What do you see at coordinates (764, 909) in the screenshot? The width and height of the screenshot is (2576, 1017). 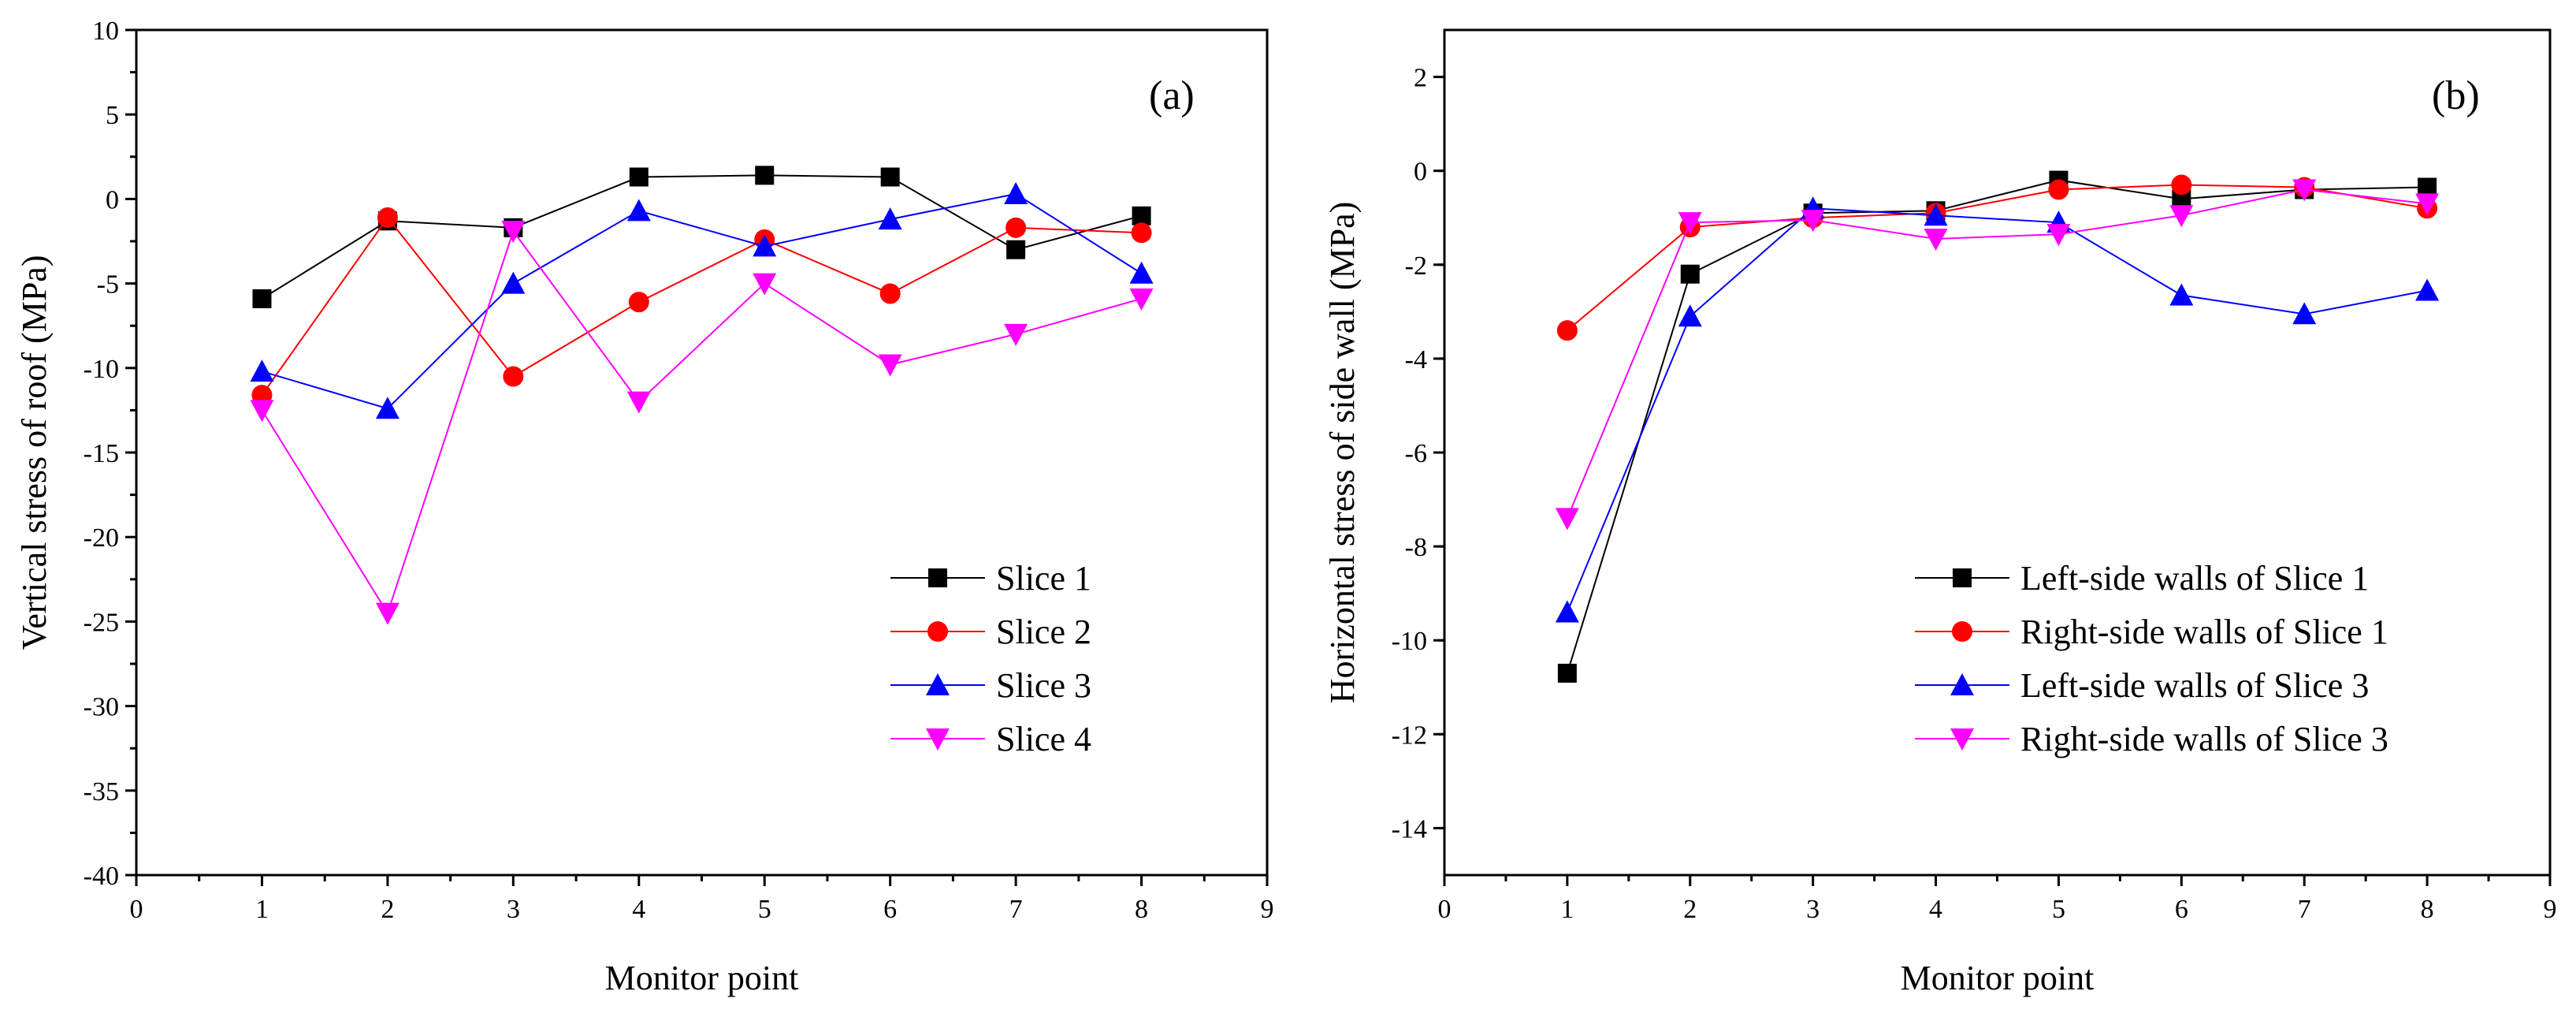 I see `x-tick-label: 5` at bounding box center [764, 909].